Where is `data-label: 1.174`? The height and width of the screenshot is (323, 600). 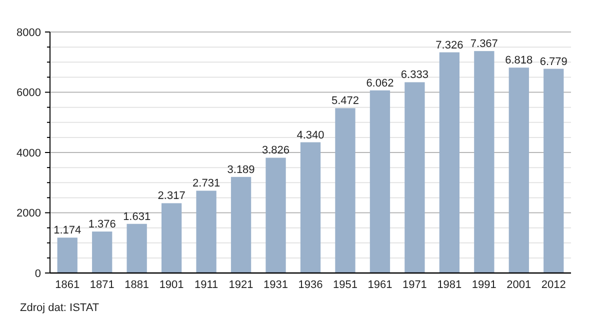
data-label: 1.174 is located at coordinates (68, 230).